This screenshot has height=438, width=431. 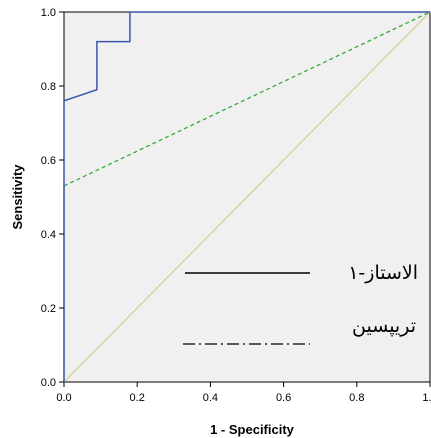 What do you see at coordinates (283, 398) in the screenshot?
I see `x-tick-label: 0.6` at bounding box center [283, 398].